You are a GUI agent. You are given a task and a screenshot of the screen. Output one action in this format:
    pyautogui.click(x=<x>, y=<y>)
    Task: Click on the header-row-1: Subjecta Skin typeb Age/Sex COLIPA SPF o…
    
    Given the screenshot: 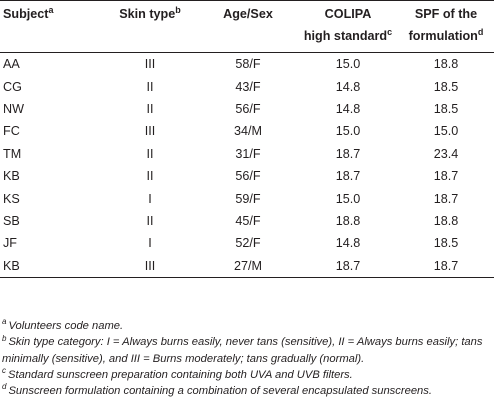 What is the action you would take?
    pyautogui.click(x=247, y=14)
    